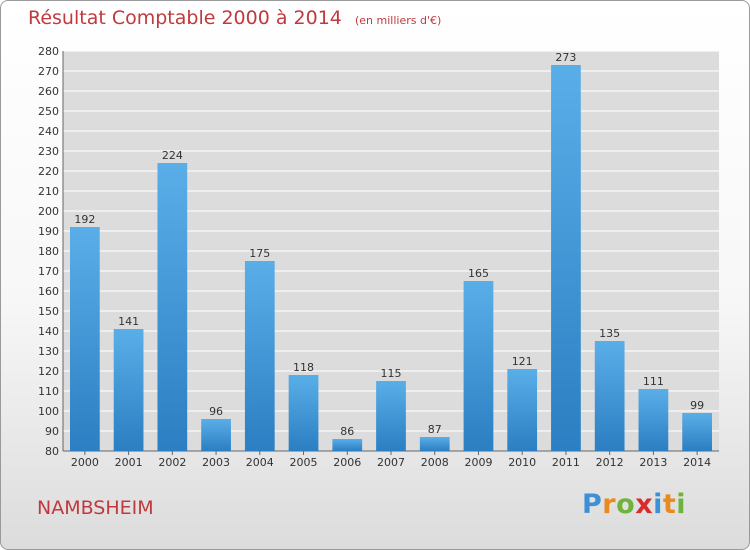 This screenshot has height=550, width=750. What do you see at coordinates (172, 462) in the screenshot?
I see `x-tick-label: 2002` at bounding box center [172, 462].